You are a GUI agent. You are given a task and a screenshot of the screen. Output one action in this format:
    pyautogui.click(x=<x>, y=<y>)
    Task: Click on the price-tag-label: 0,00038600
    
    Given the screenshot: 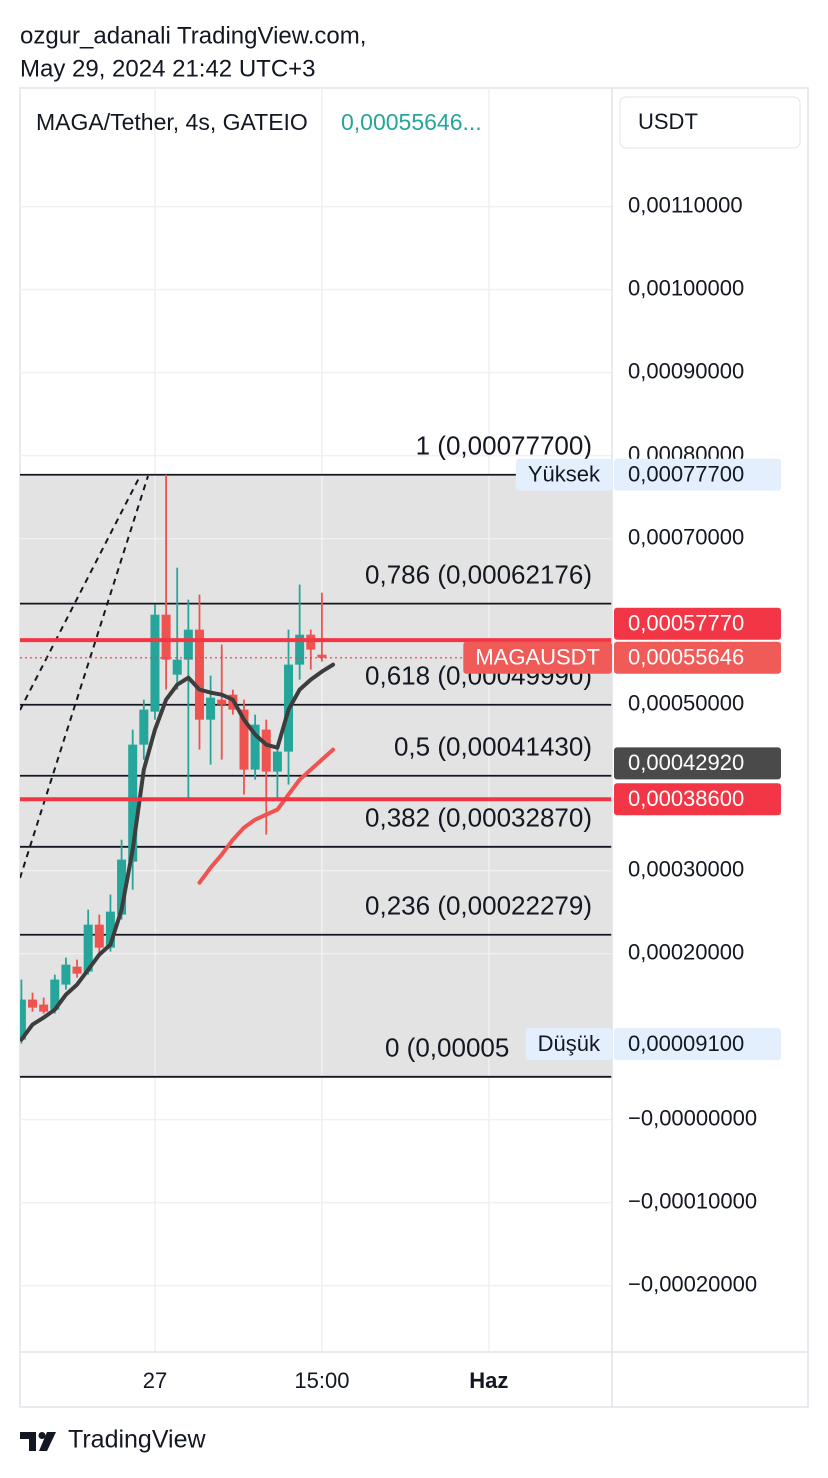 What is the action you would take?
    pyautogui.click(x=686, y=798)
    